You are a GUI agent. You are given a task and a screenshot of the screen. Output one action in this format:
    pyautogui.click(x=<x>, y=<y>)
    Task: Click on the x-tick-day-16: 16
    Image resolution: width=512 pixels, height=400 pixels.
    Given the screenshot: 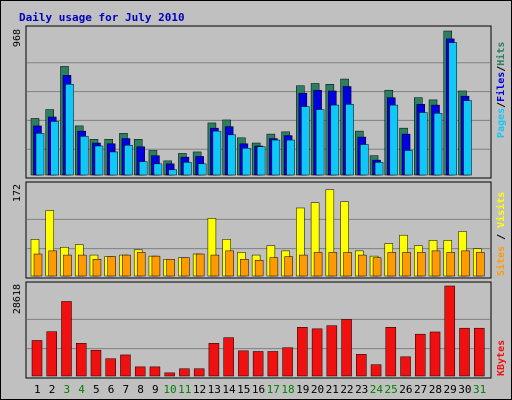 What is the action you would take?
    pyautogui.click(x=258, y=389)
    